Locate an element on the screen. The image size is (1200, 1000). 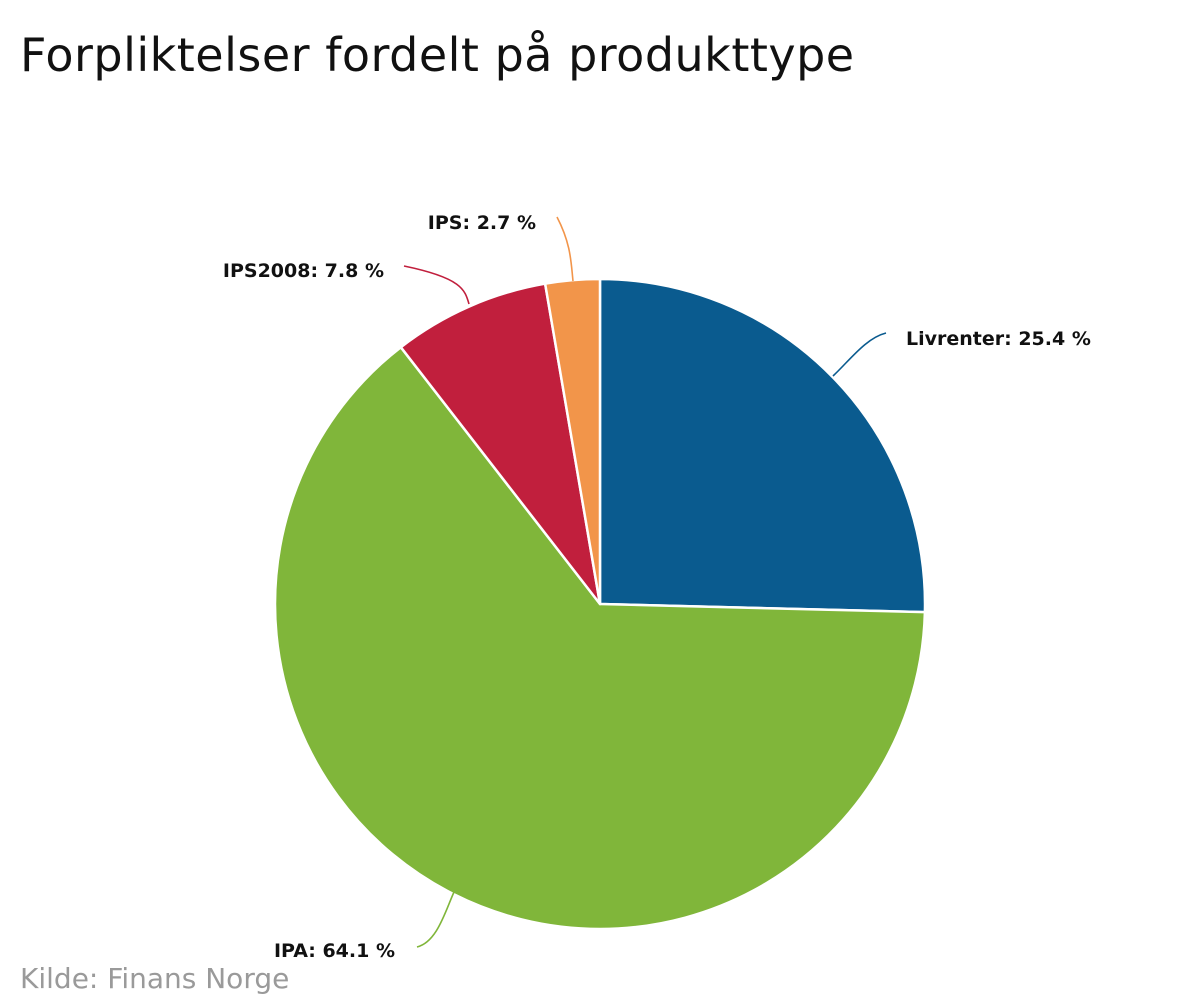
pie-slice-livrenter is located at coordinates (762, 445).